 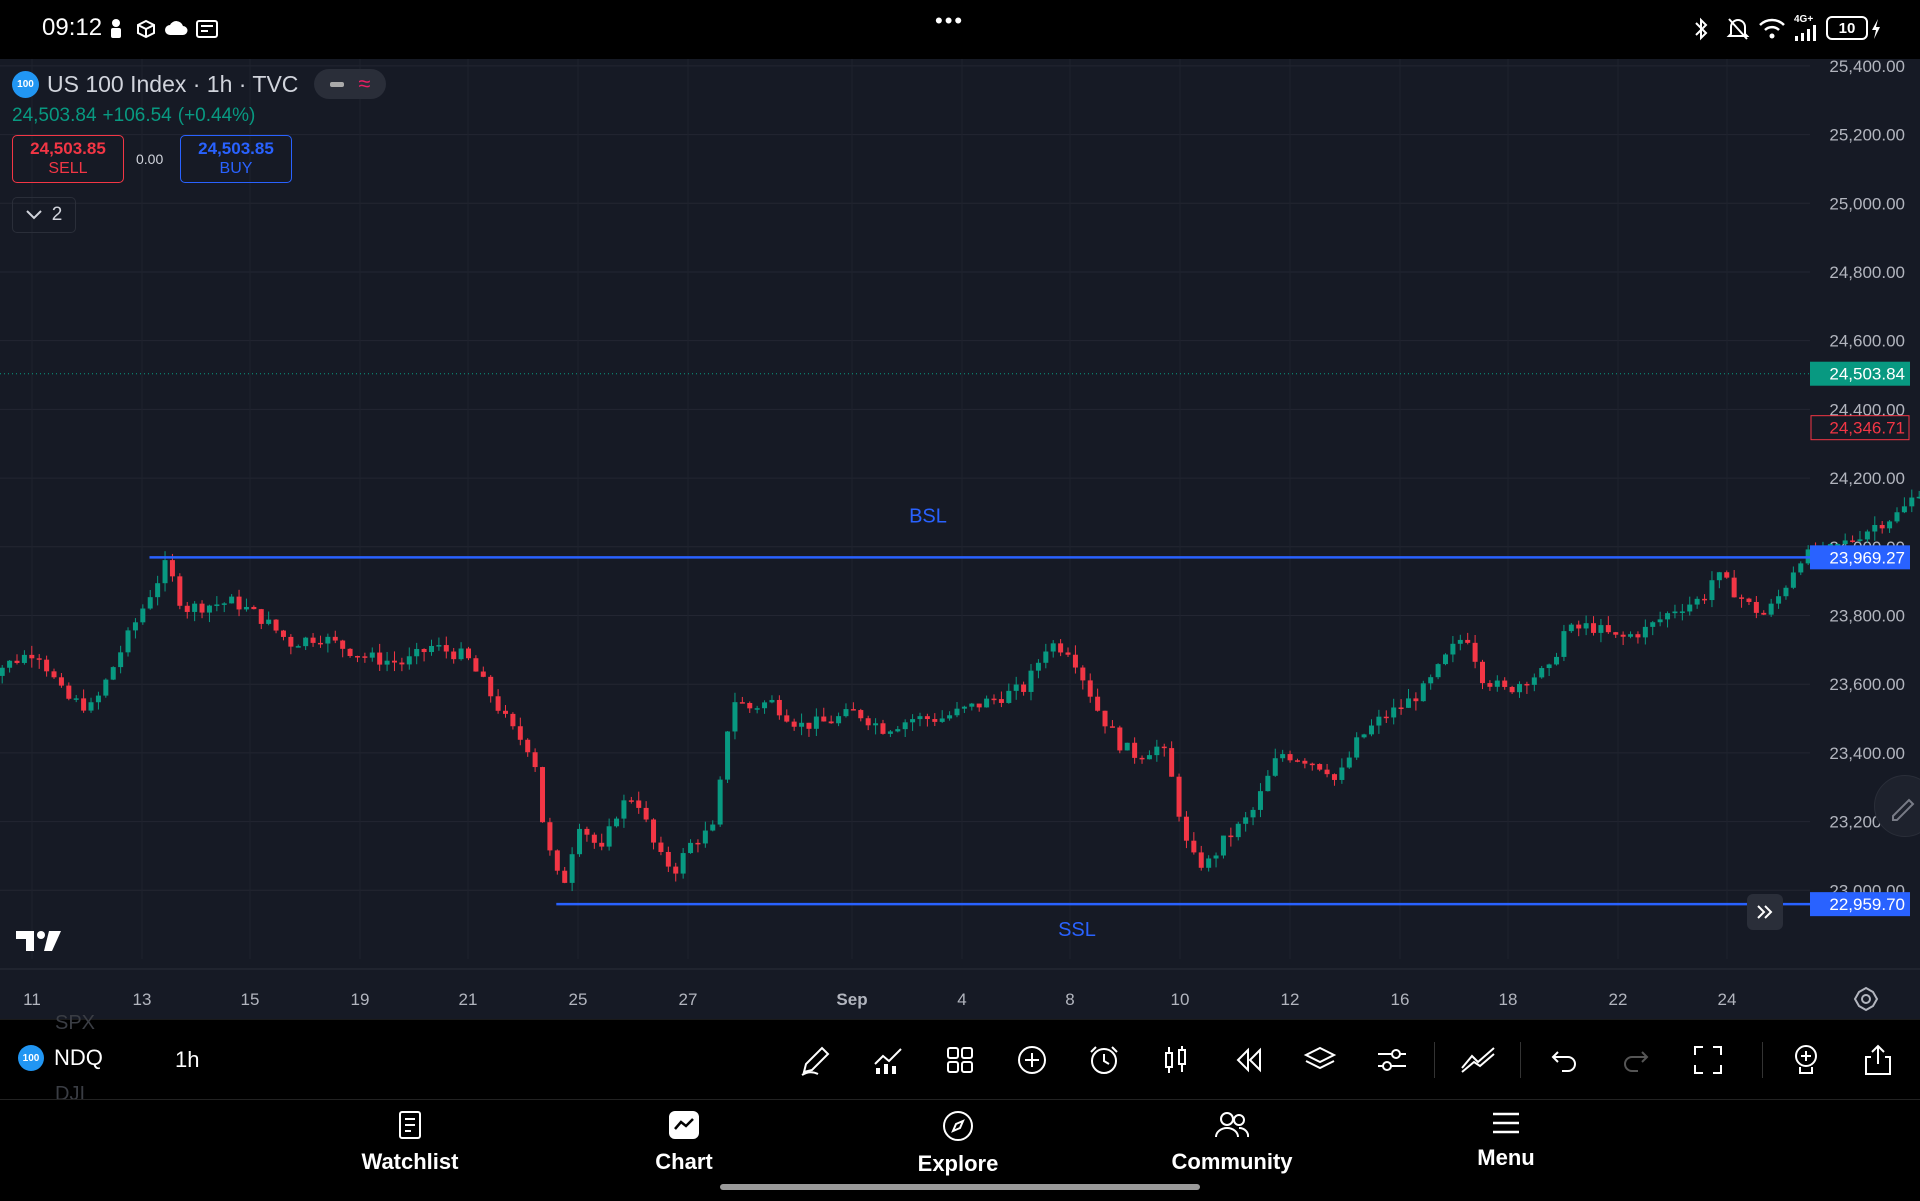 What do you see at coordinates (1478, 1060) in the screenshot?
I see `trend-icon` at bounding box center [1478, 1060].